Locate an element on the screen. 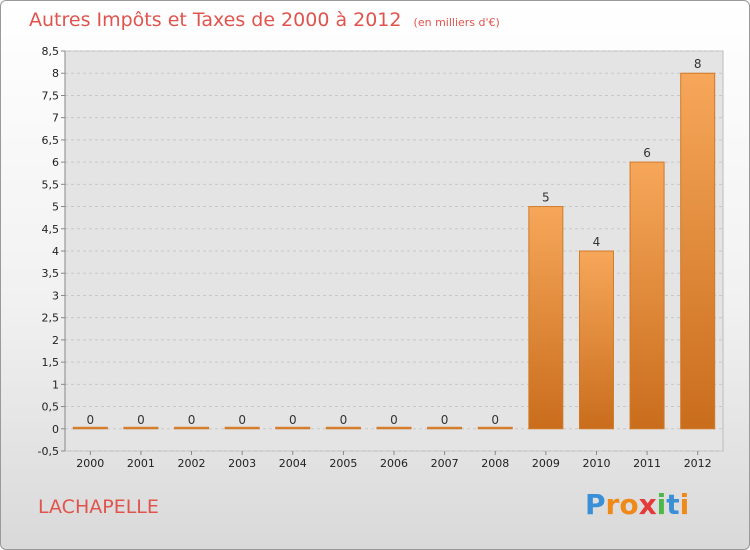  value-label-2009: 5 is located at coordinates (546, 198).